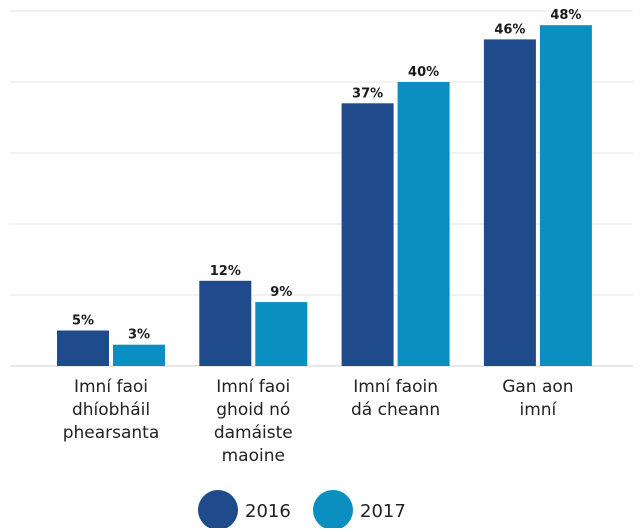  Describe the element at coordinates (565, 15) in the screenshot. I see `value-label-2017-4: 48%` at that location.